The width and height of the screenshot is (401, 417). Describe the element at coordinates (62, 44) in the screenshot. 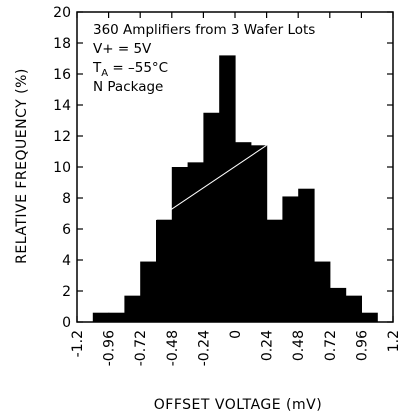

I see `y-tick-label: 18` at that location.